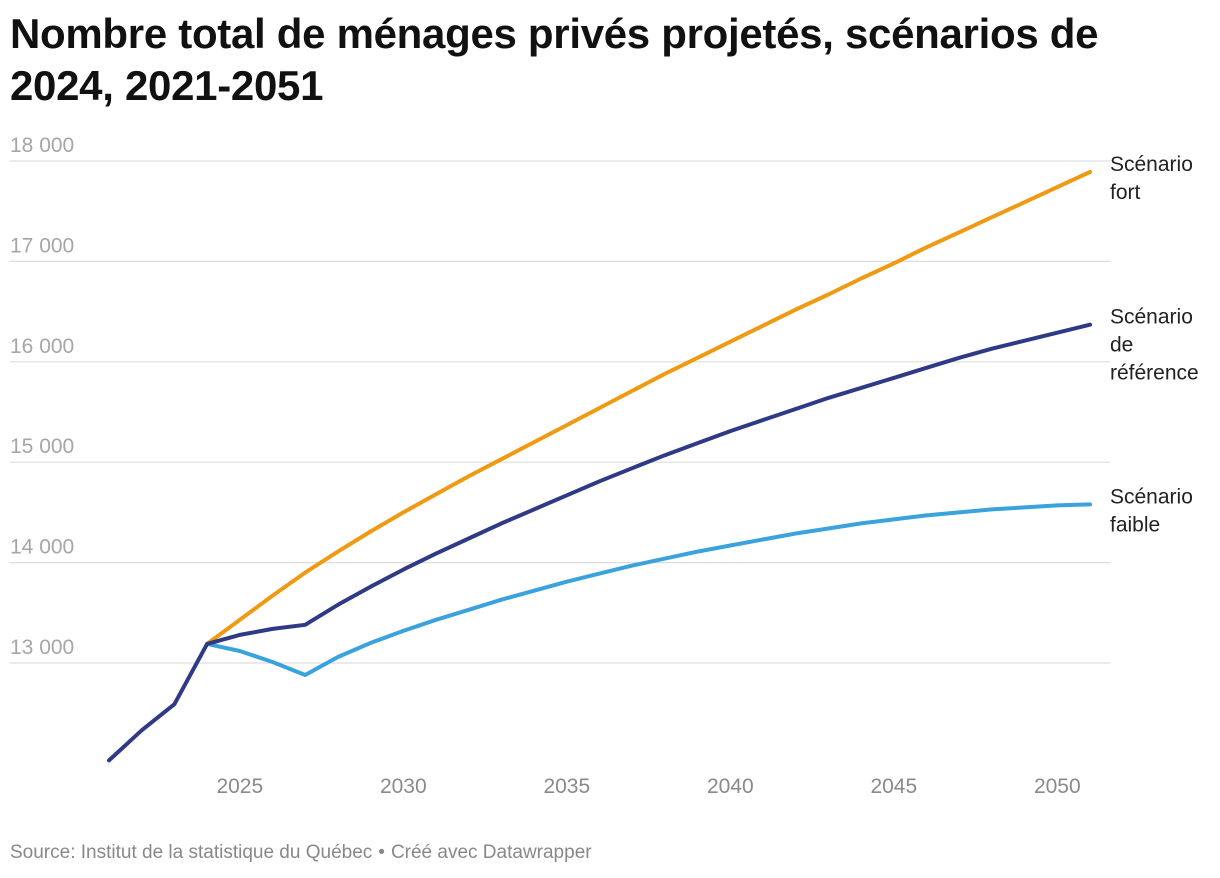  I want to click on x-tick-label: 2040, so click(730, 786).